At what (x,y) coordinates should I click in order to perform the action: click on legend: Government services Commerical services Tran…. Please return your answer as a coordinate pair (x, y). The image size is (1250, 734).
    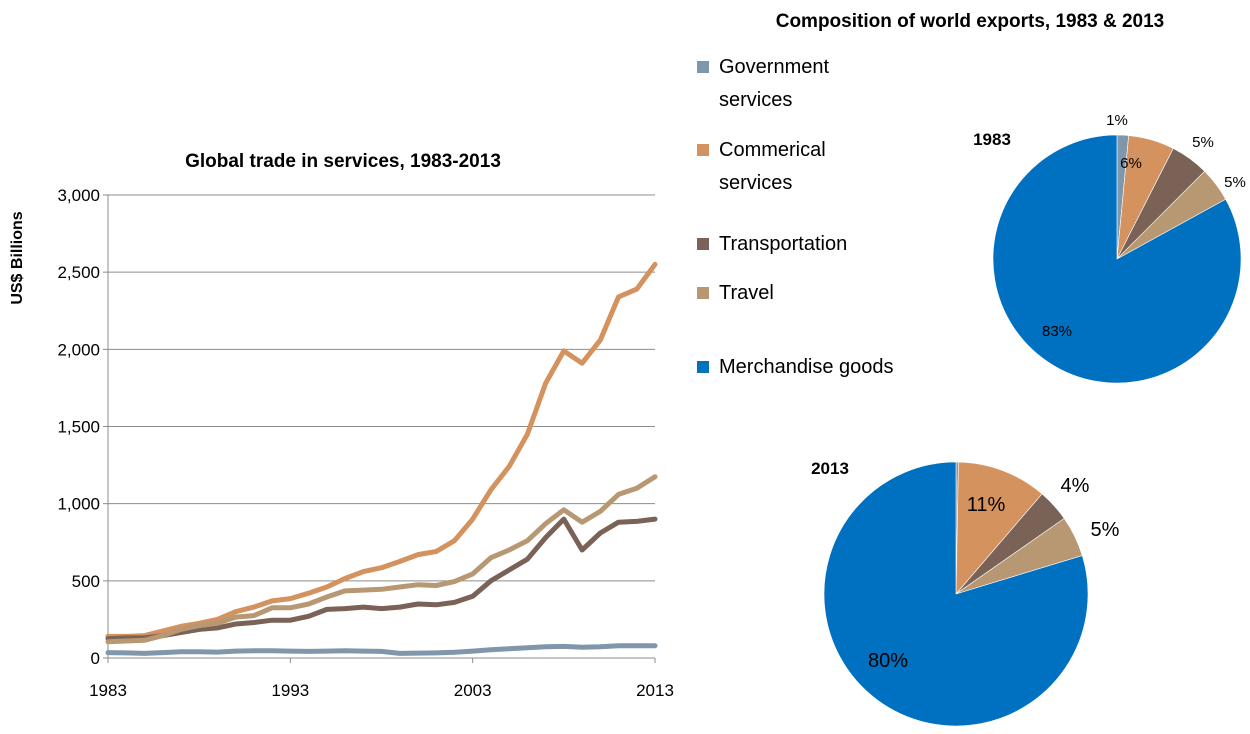
    Looking at the image, I should click on (795, 217).